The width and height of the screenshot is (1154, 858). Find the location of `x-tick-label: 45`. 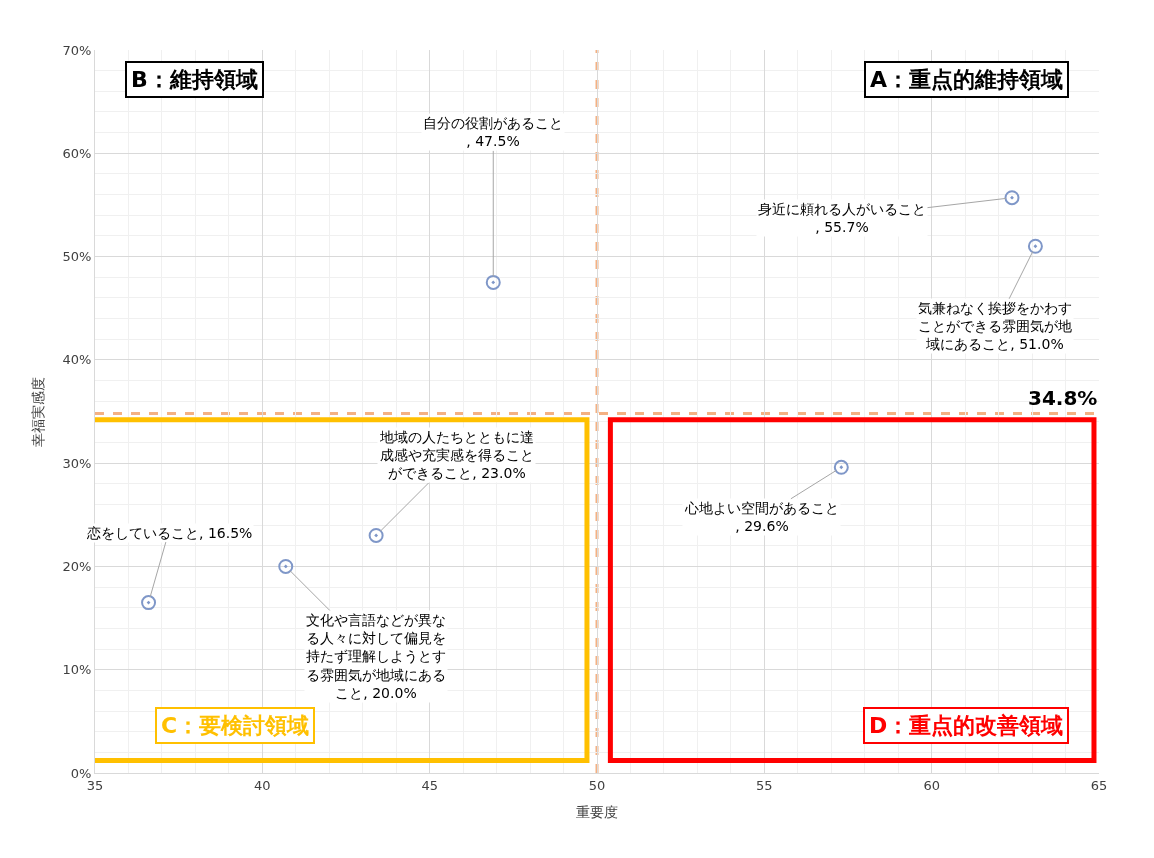

x-tick-label: 45 is located at coordinates (429, 785).